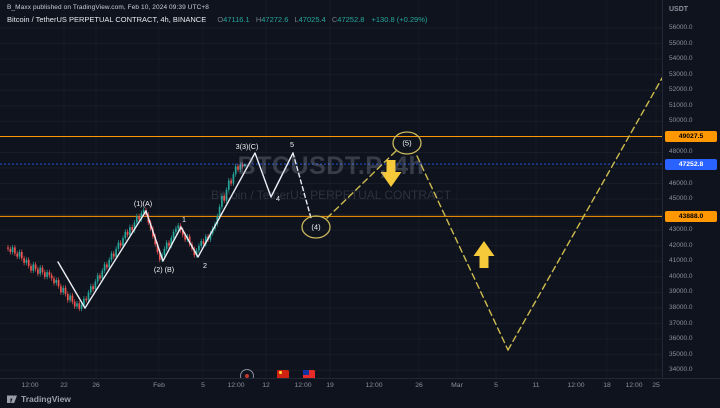 The image size is (720, 408). What do you see at coordinates (691, 216) in the screenshot?
I see `price-level-badge: 43888.0` at bounding box center [691, 216].